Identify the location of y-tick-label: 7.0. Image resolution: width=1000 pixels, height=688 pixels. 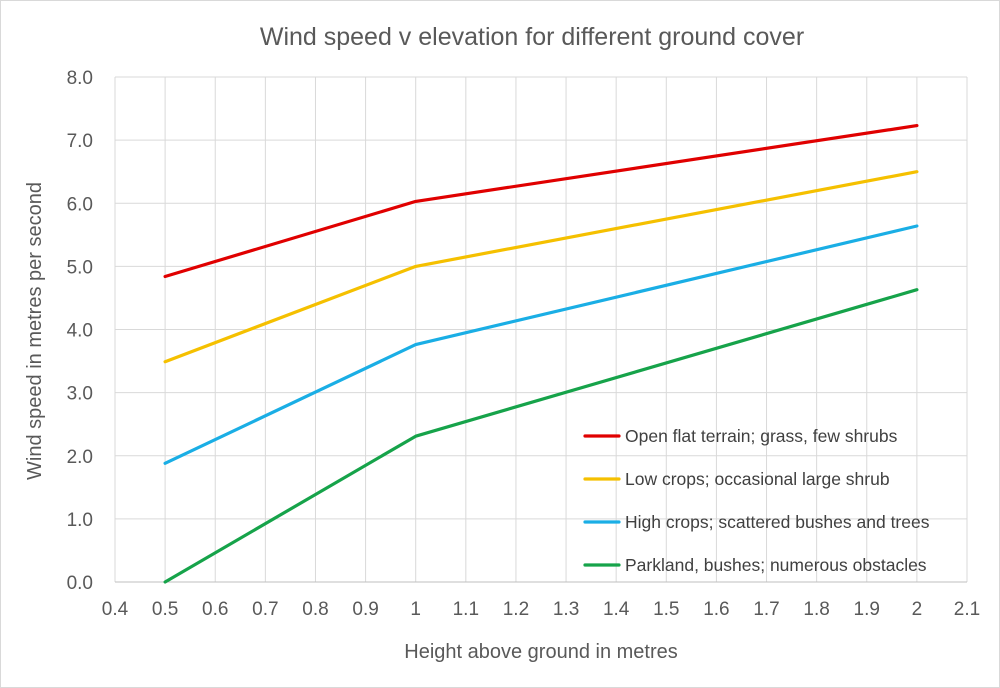
(80, 141).